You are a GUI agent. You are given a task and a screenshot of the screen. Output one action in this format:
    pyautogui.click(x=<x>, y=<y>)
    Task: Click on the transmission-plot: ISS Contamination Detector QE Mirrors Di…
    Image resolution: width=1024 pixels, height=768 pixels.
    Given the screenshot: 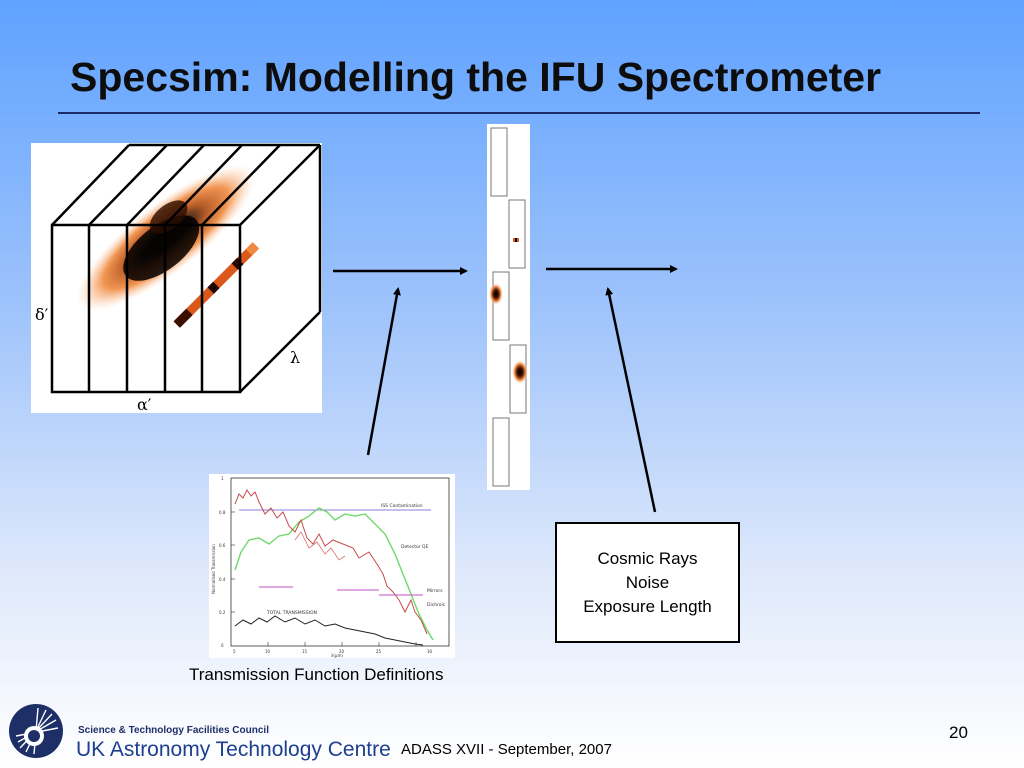 What is the action you would take?
    pyautogui.click(x=332, y=566)
    